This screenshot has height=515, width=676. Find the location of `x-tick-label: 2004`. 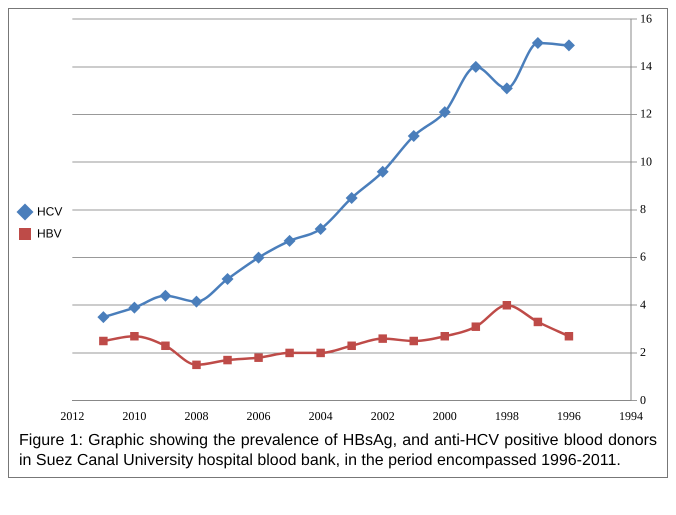

x-tick-label: 2004 is located at coordinates (320, 415).